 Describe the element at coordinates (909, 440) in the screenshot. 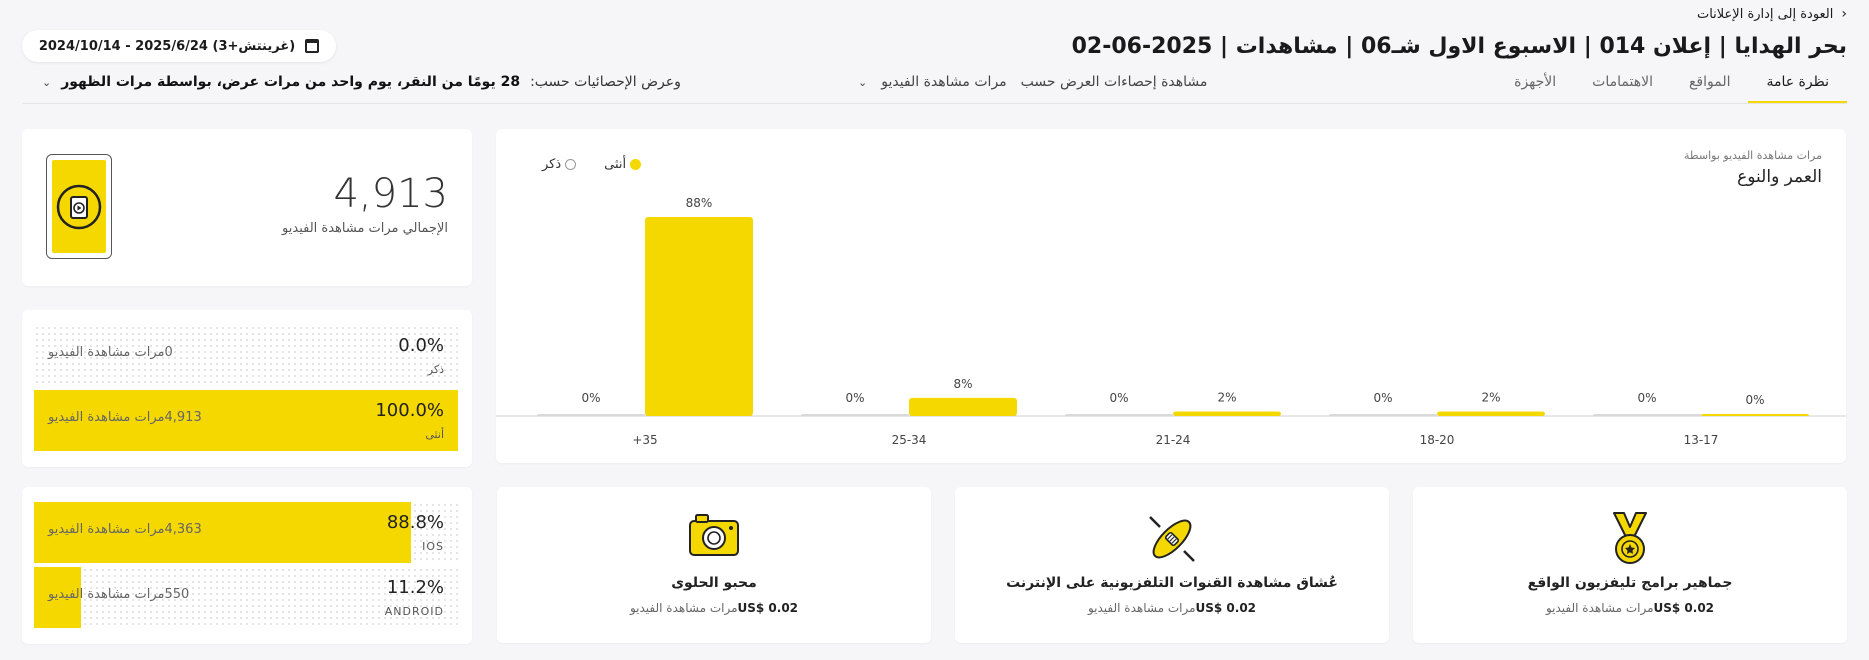

I see `x-tick-label: 25-34` at that location.